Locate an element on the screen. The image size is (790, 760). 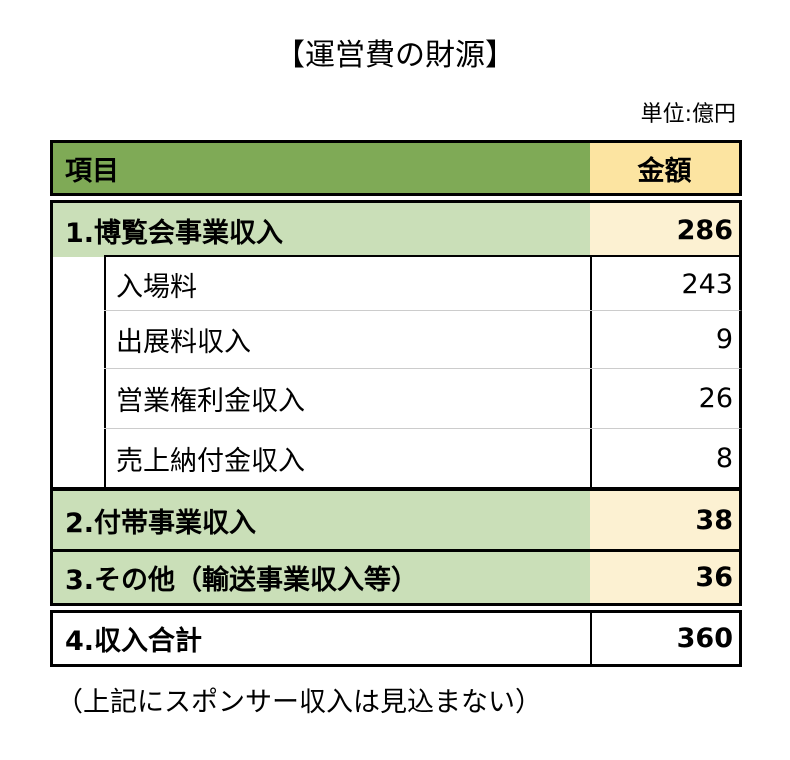
sub-row-value: 243 is located at coordinates (666, 283).